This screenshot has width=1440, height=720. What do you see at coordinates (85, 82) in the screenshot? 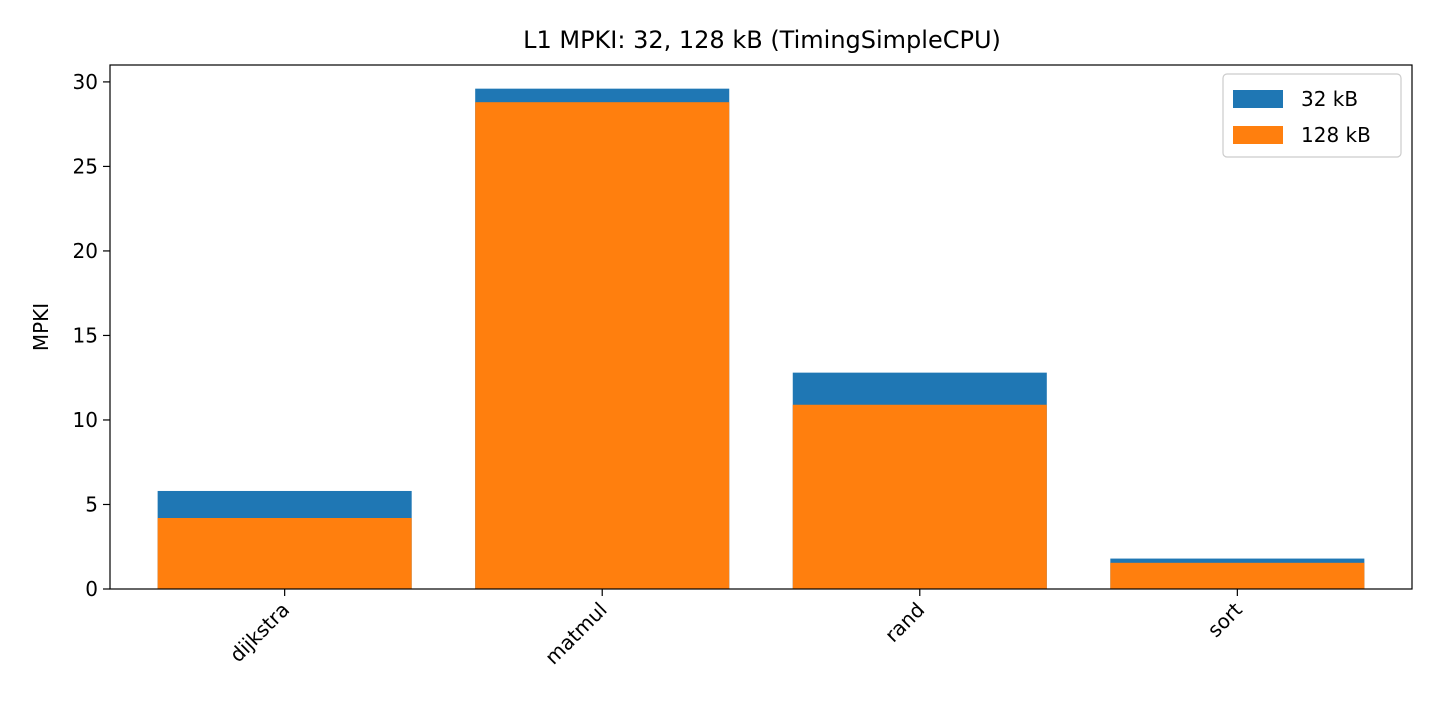
I see `y-tick-label: 30` at bounding box center [85, 82].